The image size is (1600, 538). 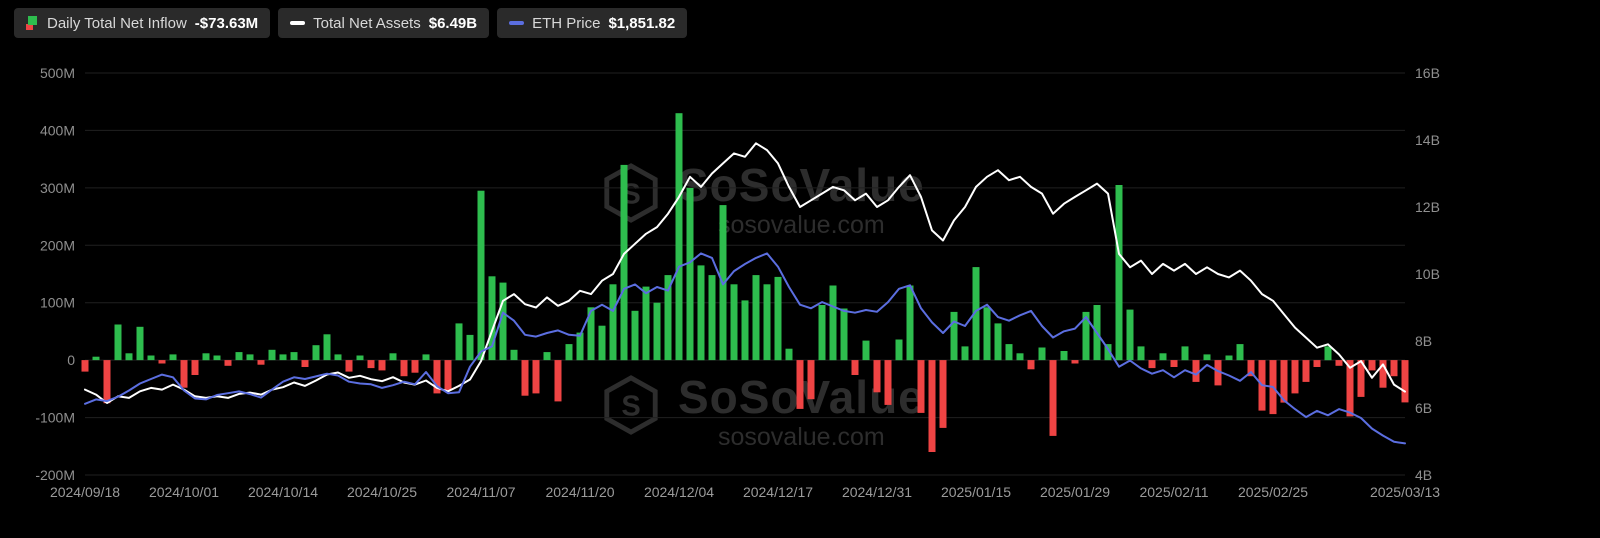 What do you see at coordinates (298, 23) in the screenshot?
I see `white-dash-icon` at bounding box center [298, 23].